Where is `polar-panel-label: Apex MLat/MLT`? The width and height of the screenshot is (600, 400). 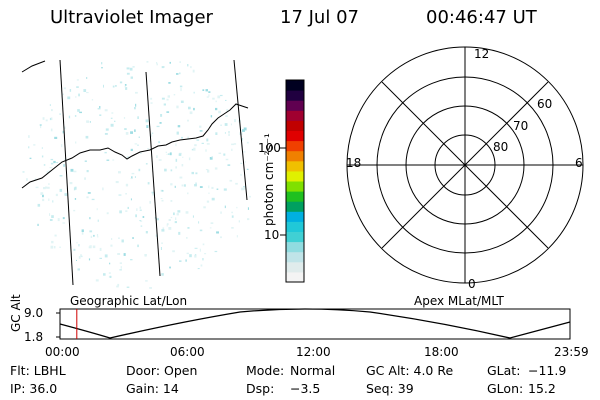
polar-panel-label: Apex MLat/MLT is located at coordinates (459, 301).